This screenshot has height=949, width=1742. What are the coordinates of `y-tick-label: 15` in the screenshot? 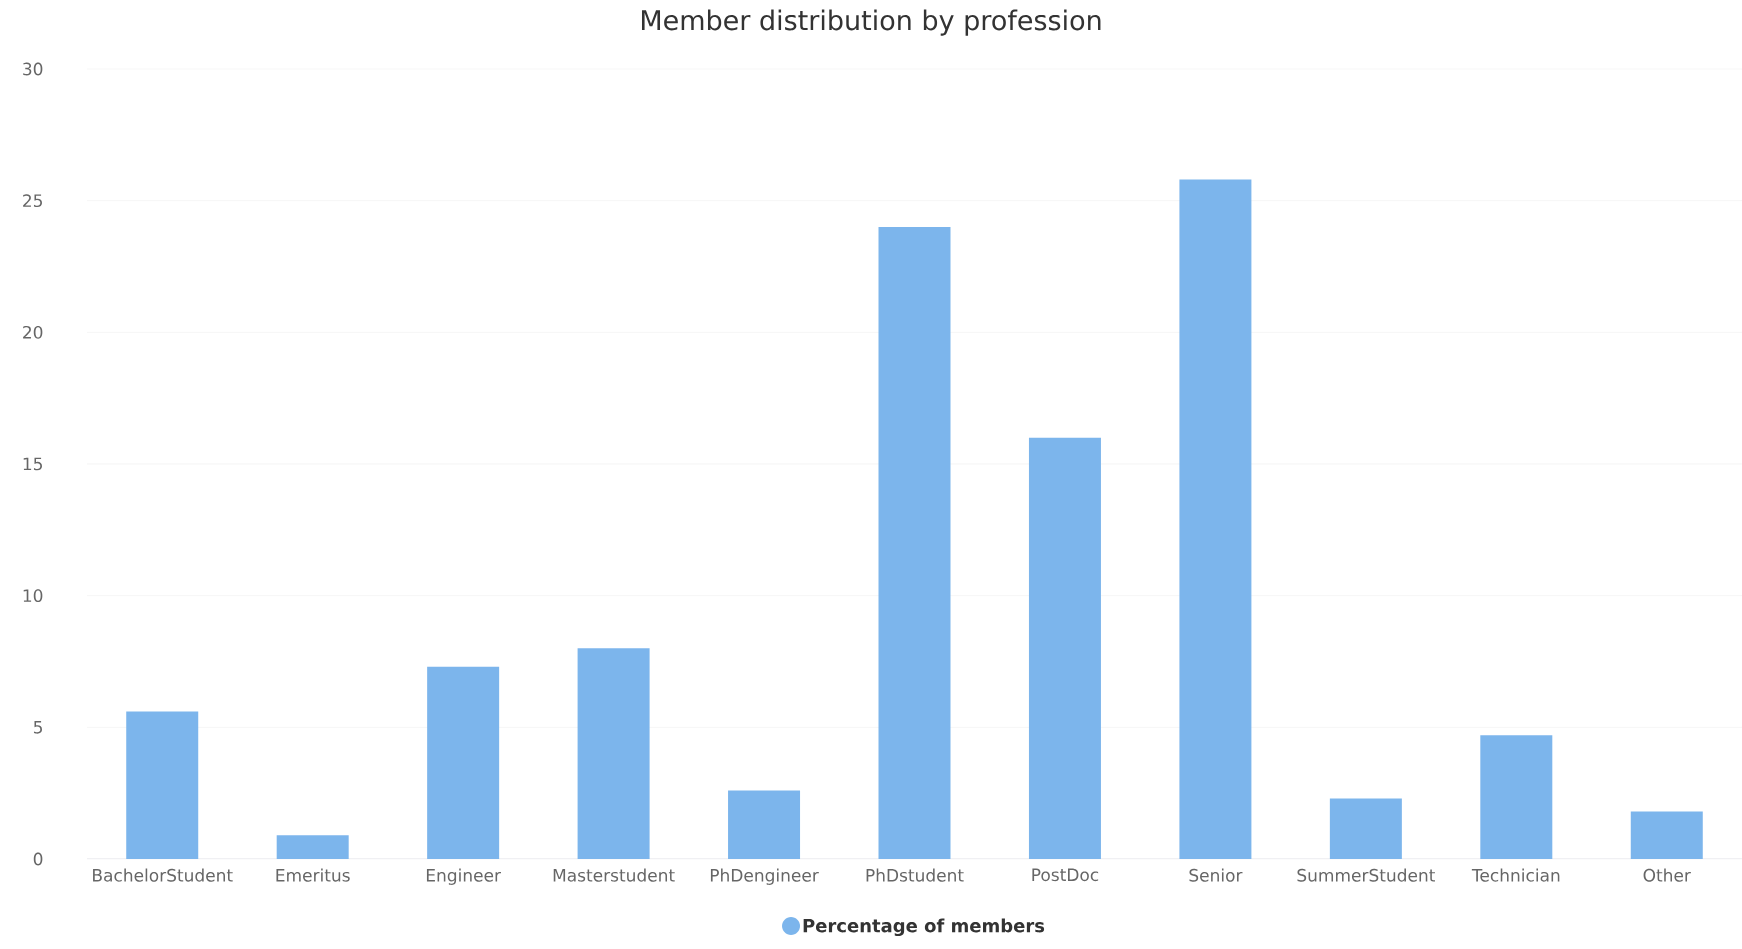 It's located at (32, 464).